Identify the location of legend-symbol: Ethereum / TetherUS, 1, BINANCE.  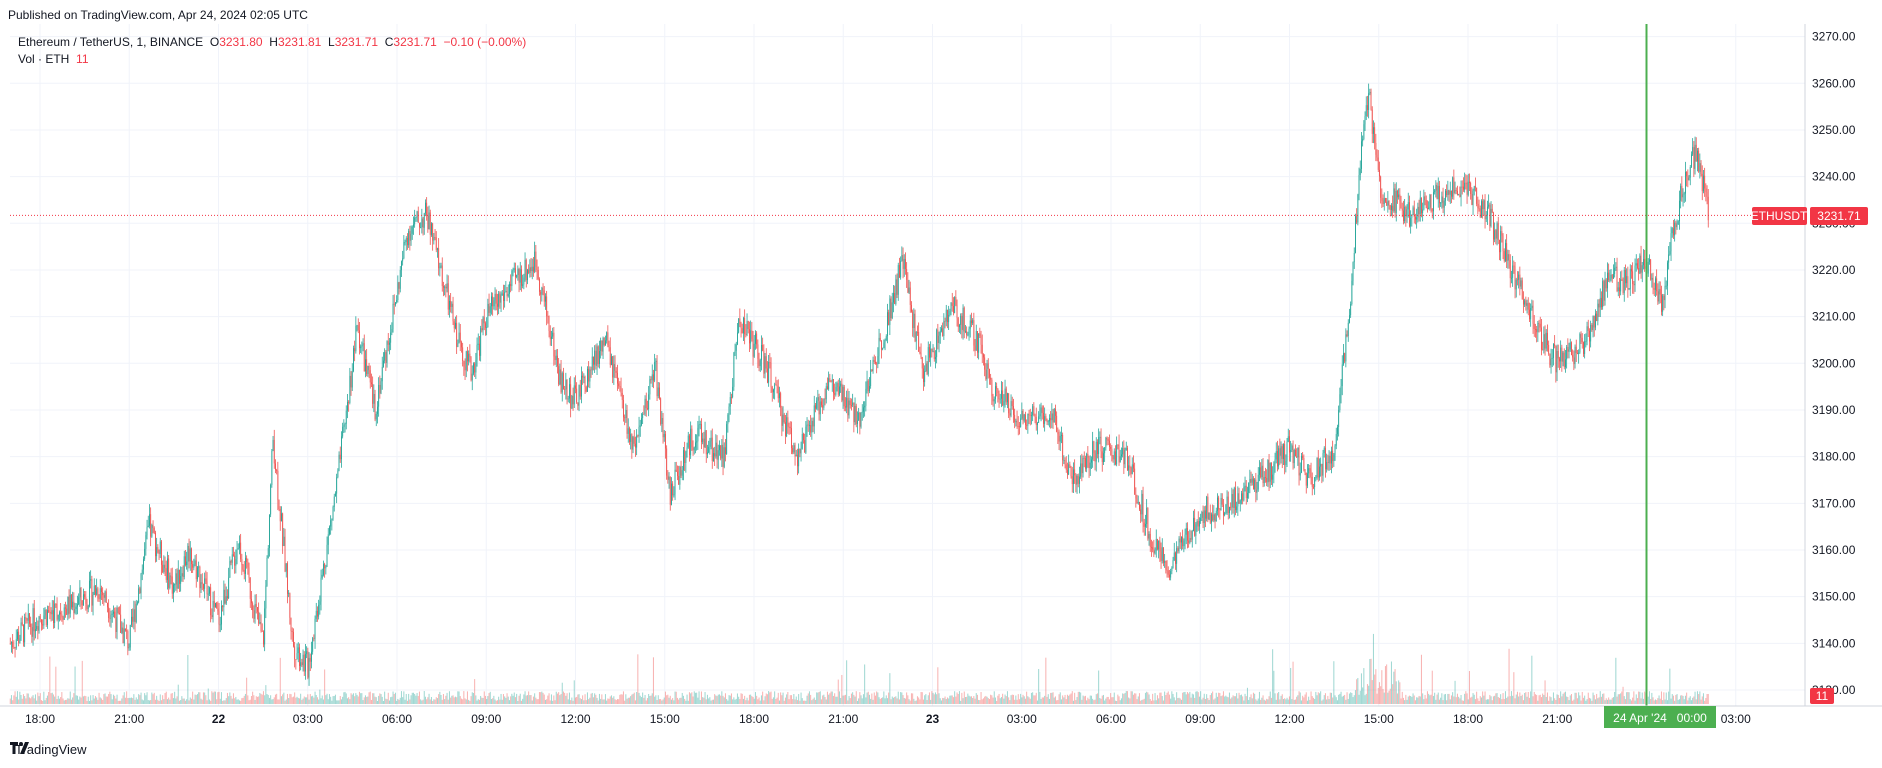
(111, 42).